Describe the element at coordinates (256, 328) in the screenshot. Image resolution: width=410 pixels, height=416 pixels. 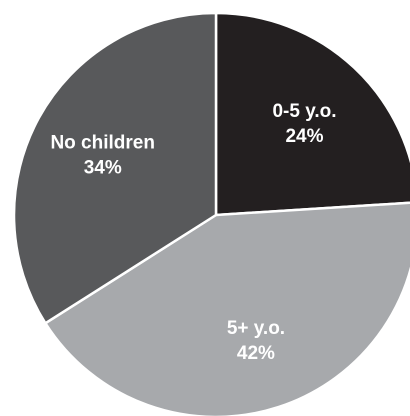
I see `pie-label-5-y-o: 5+ y.o.` at that location.